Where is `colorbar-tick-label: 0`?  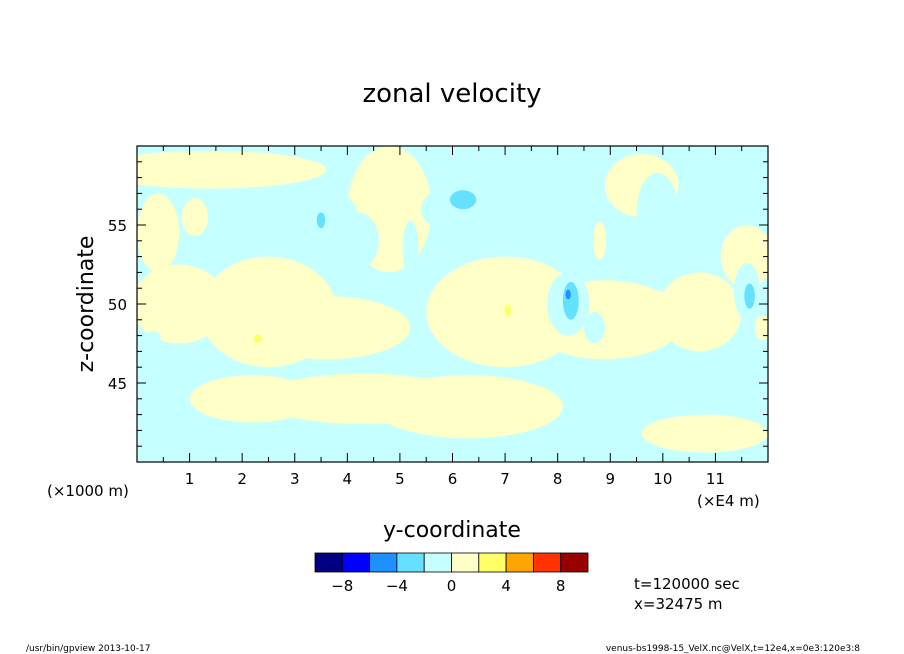
colorbar-tick-label: 0 is located at coordinates (452, 586).